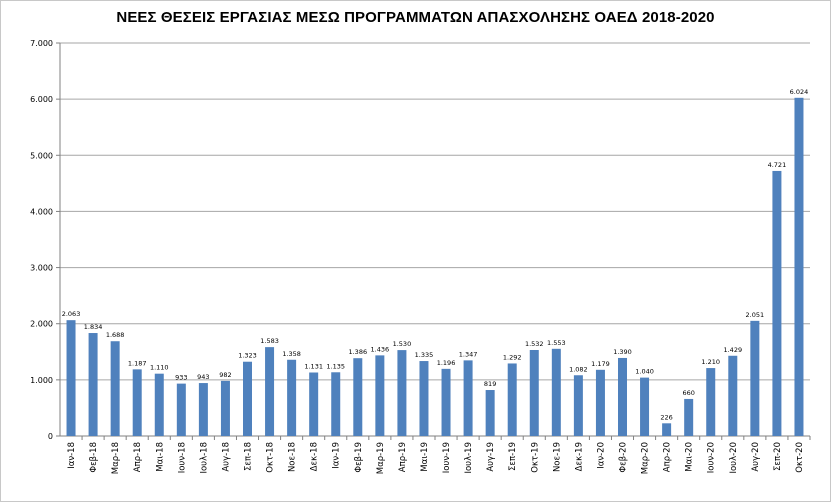  I want to click on x-tick-label: Ιουλ-19, so click(469, 458).